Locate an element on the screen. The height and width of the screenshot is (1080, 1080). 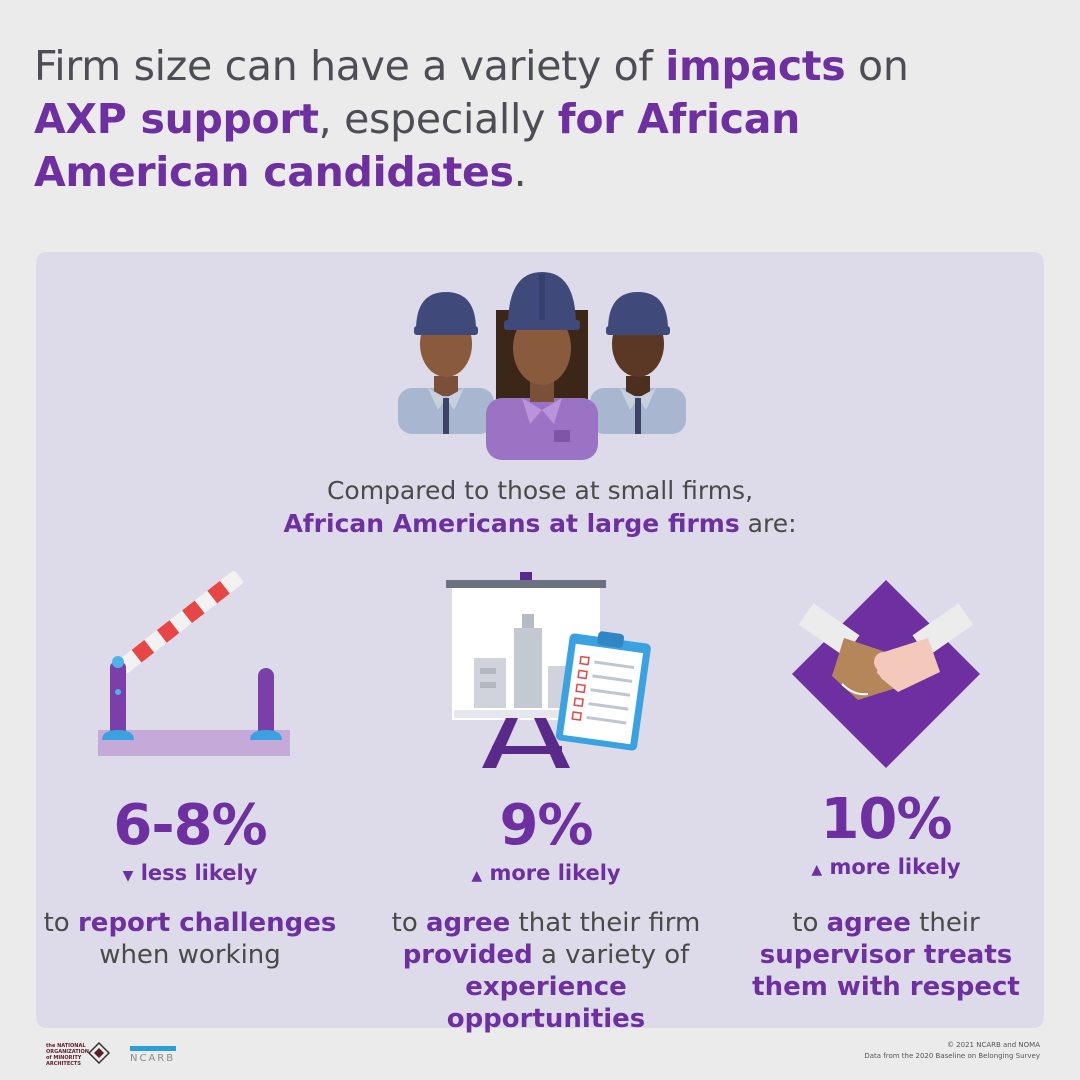
stat-direction-label: less likely is located at coordinates (199, 873).